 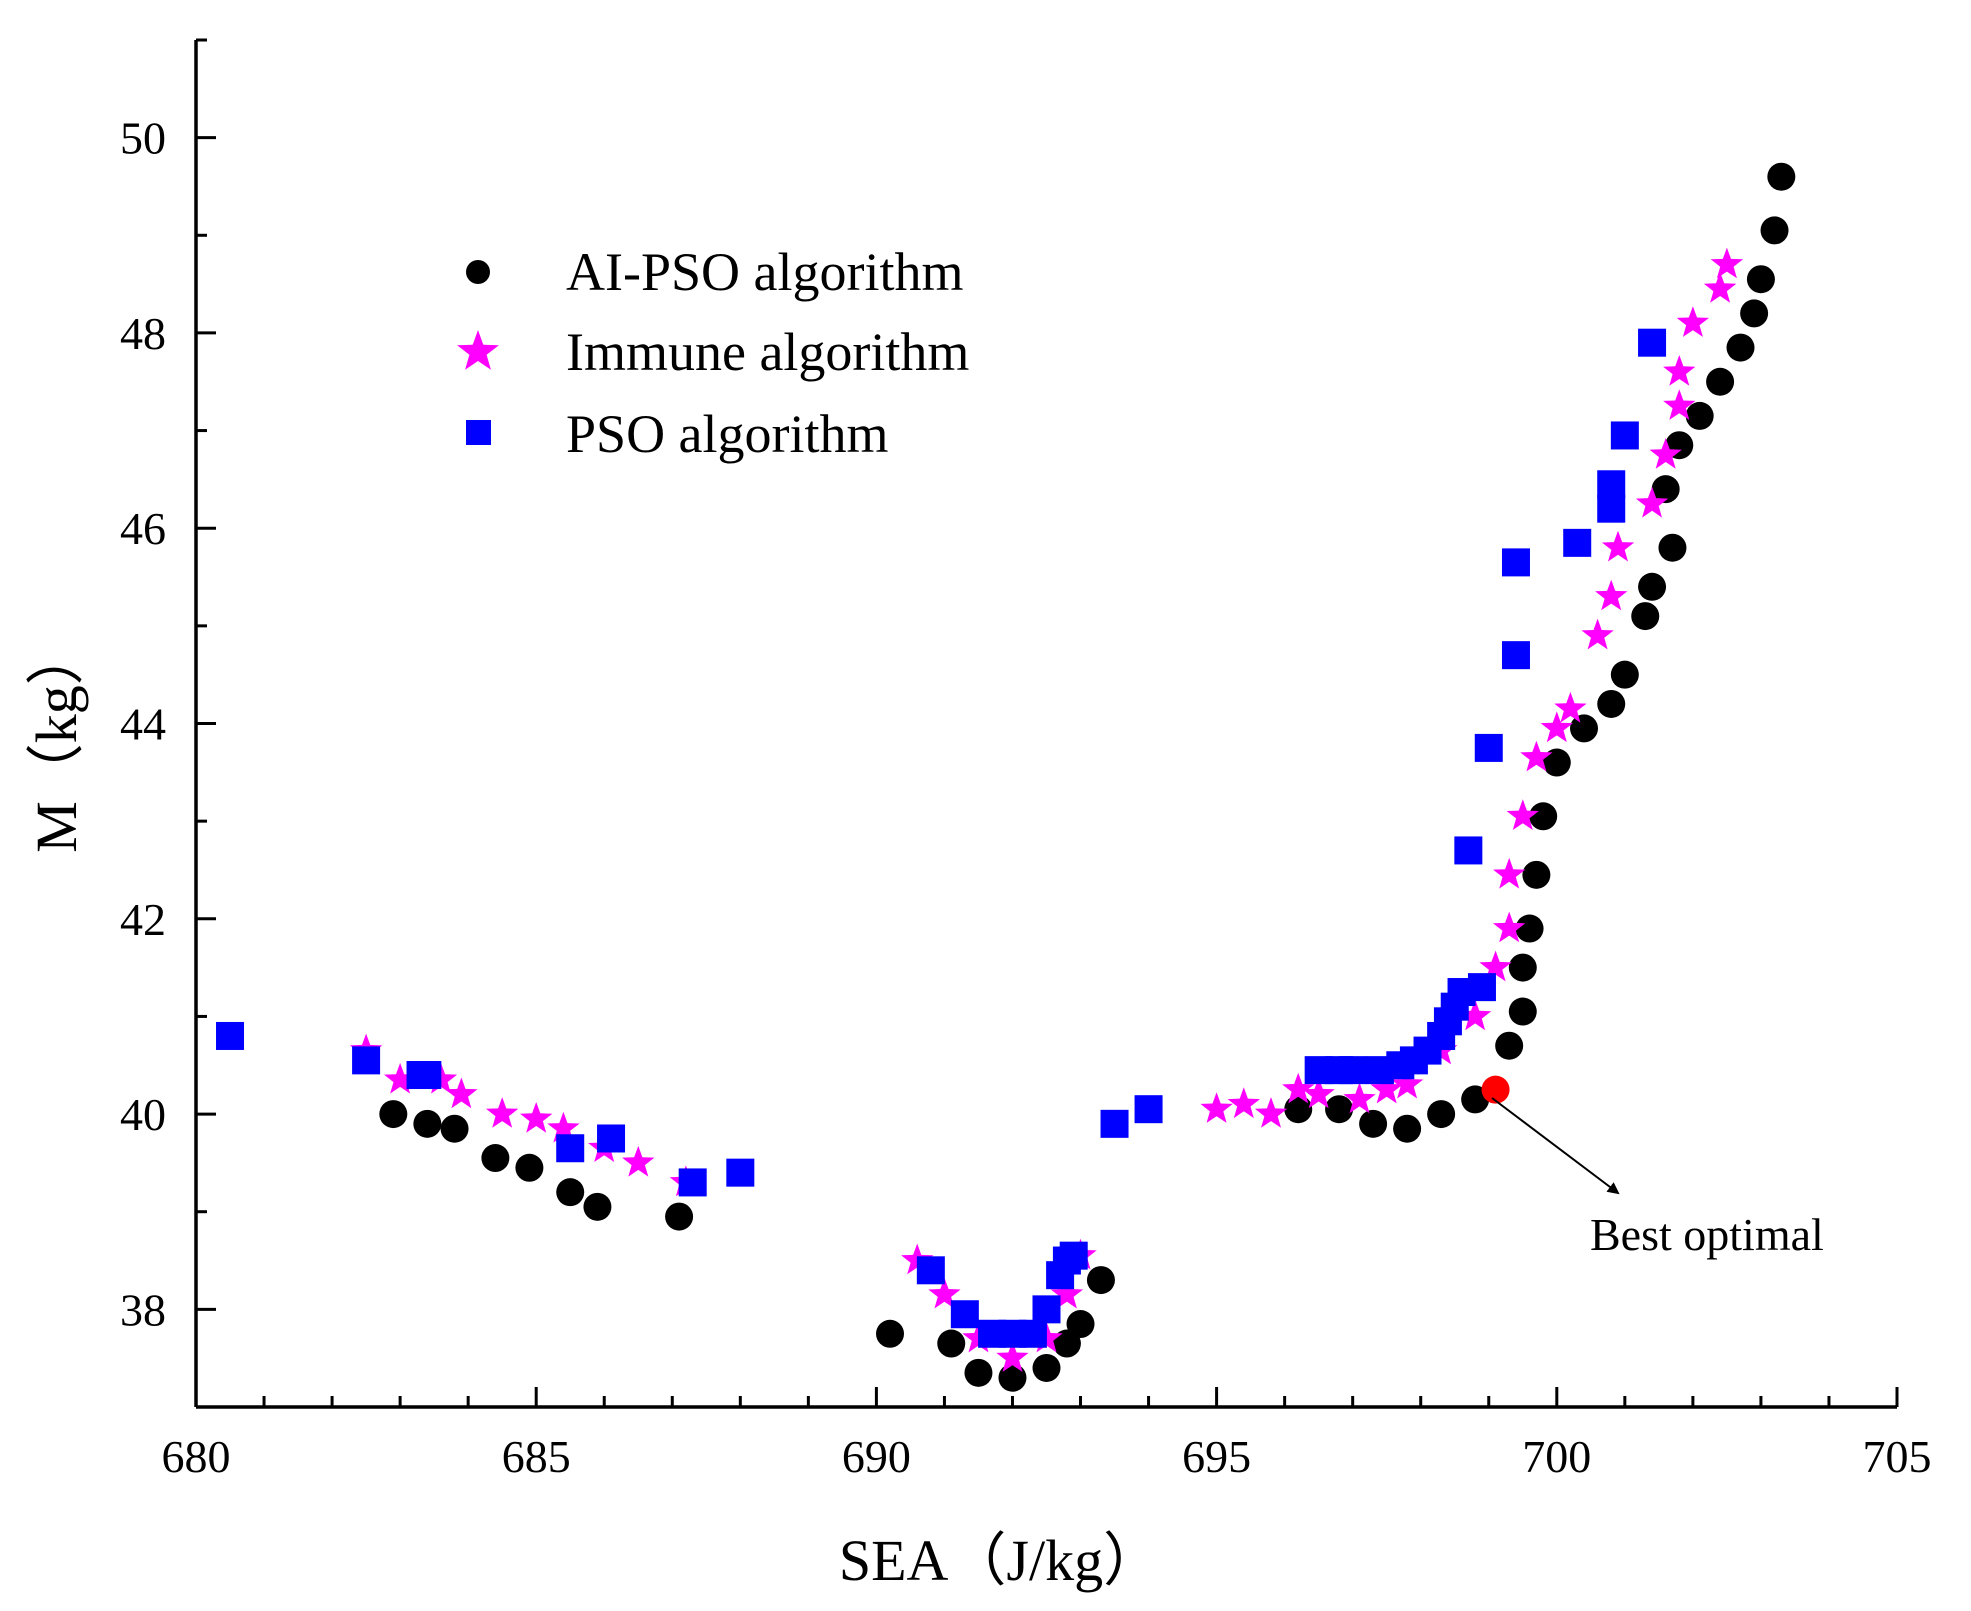 What do you see at coordinates (56, 740) in the screenshot?
I see `y-axis-title: M（kg）` at bounding box center [56, 740].